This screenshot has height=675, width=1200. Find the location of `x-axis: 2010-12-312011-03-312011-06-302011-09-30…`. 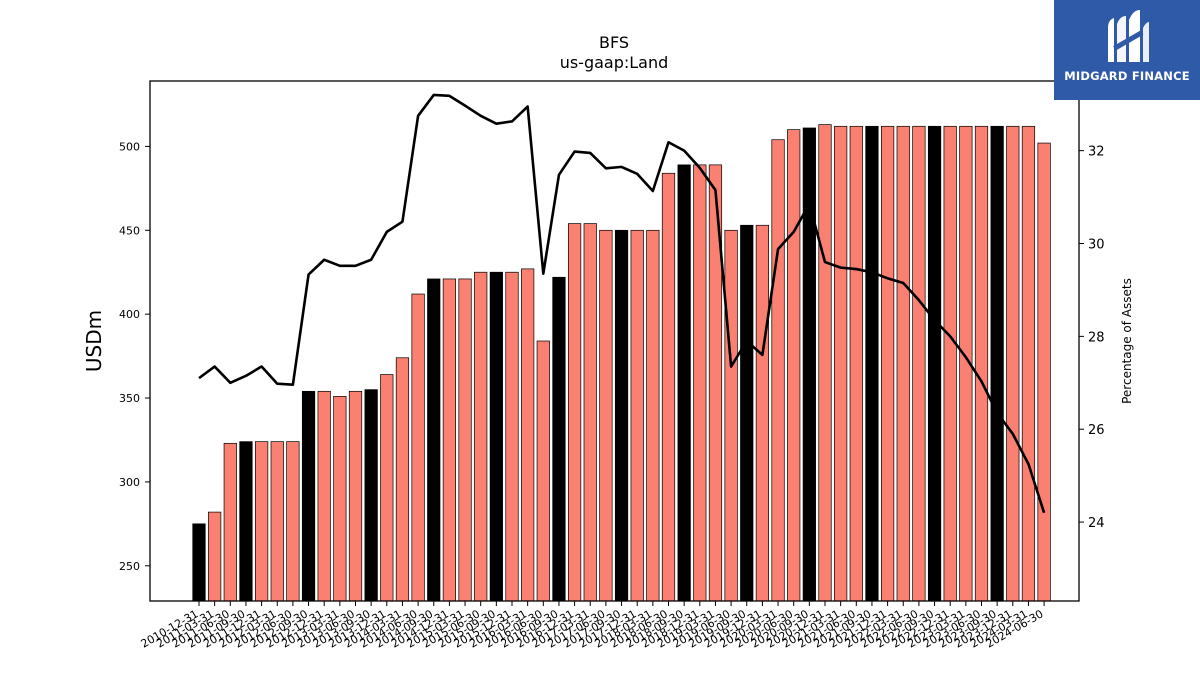

x-axis: 2010-12-312011-03-312011-06-302011-09-30… is located at coordinates (592, 626).